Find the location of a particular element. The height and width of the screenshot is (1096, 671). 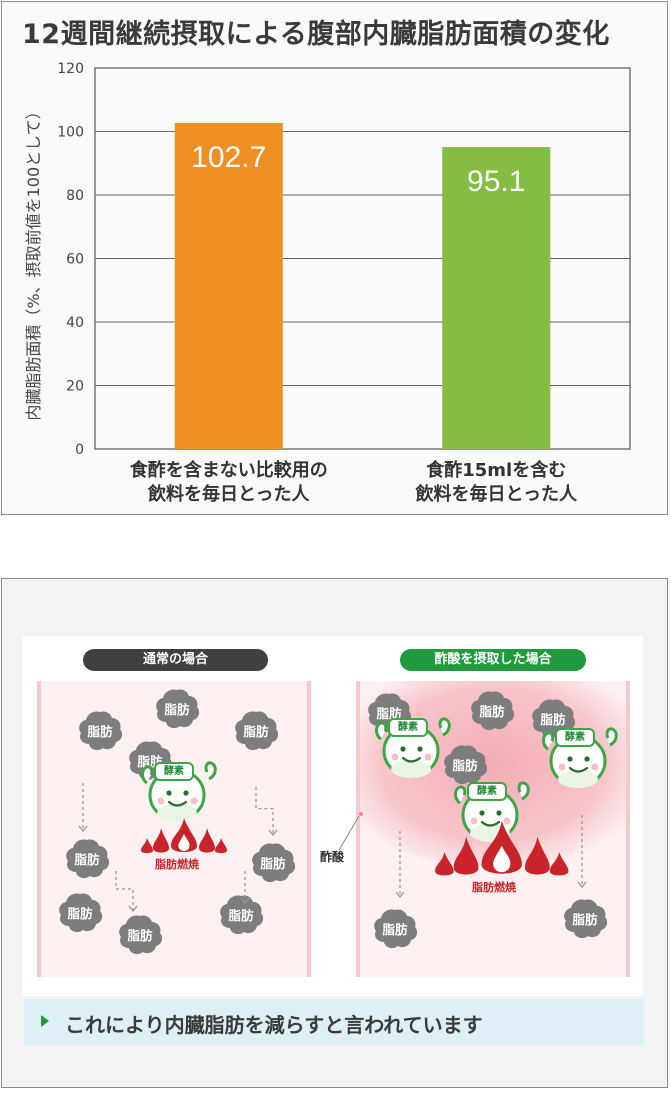

bar-value-label: 102.7 is located at coordinates (228, 157).